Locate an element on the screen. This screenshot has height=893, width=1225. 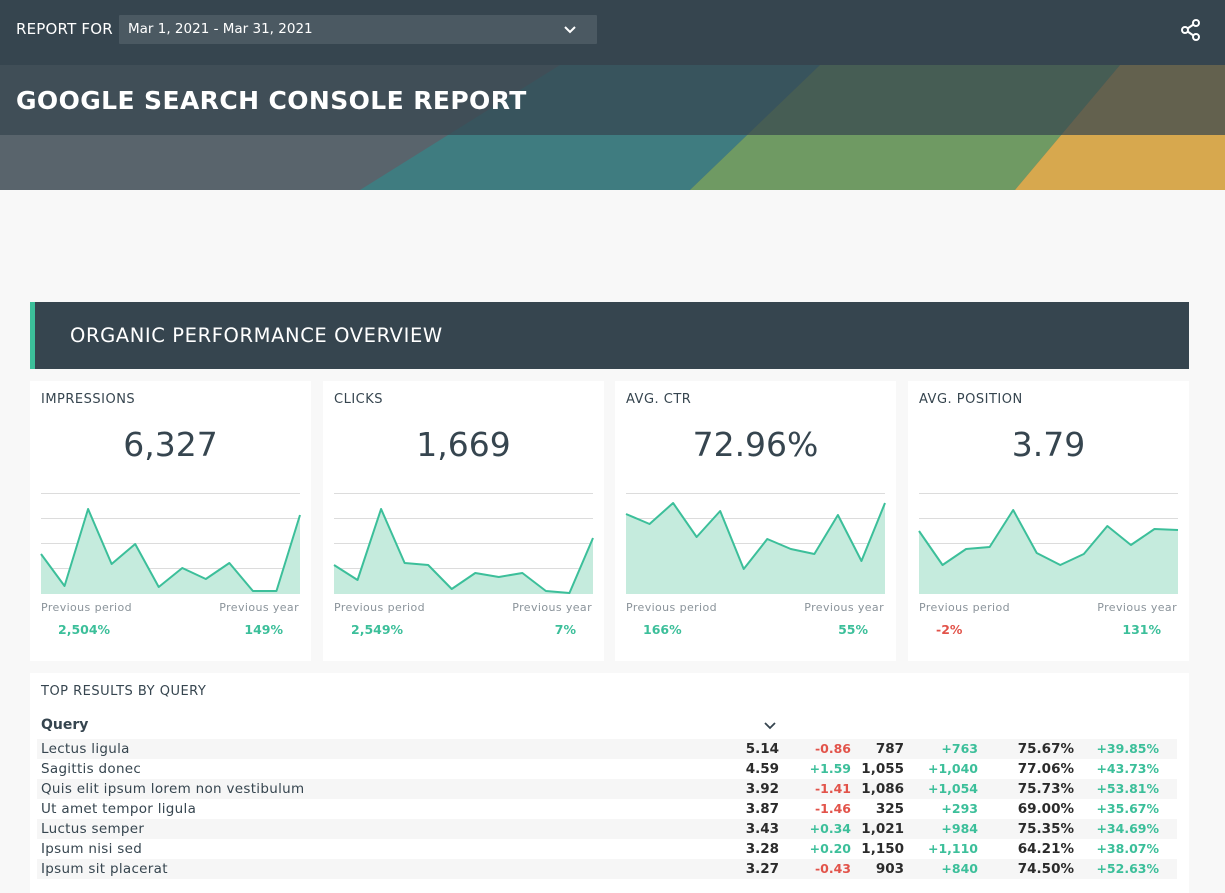
clicks-change-cell: +1,054 is located at coordinates (952, 788).